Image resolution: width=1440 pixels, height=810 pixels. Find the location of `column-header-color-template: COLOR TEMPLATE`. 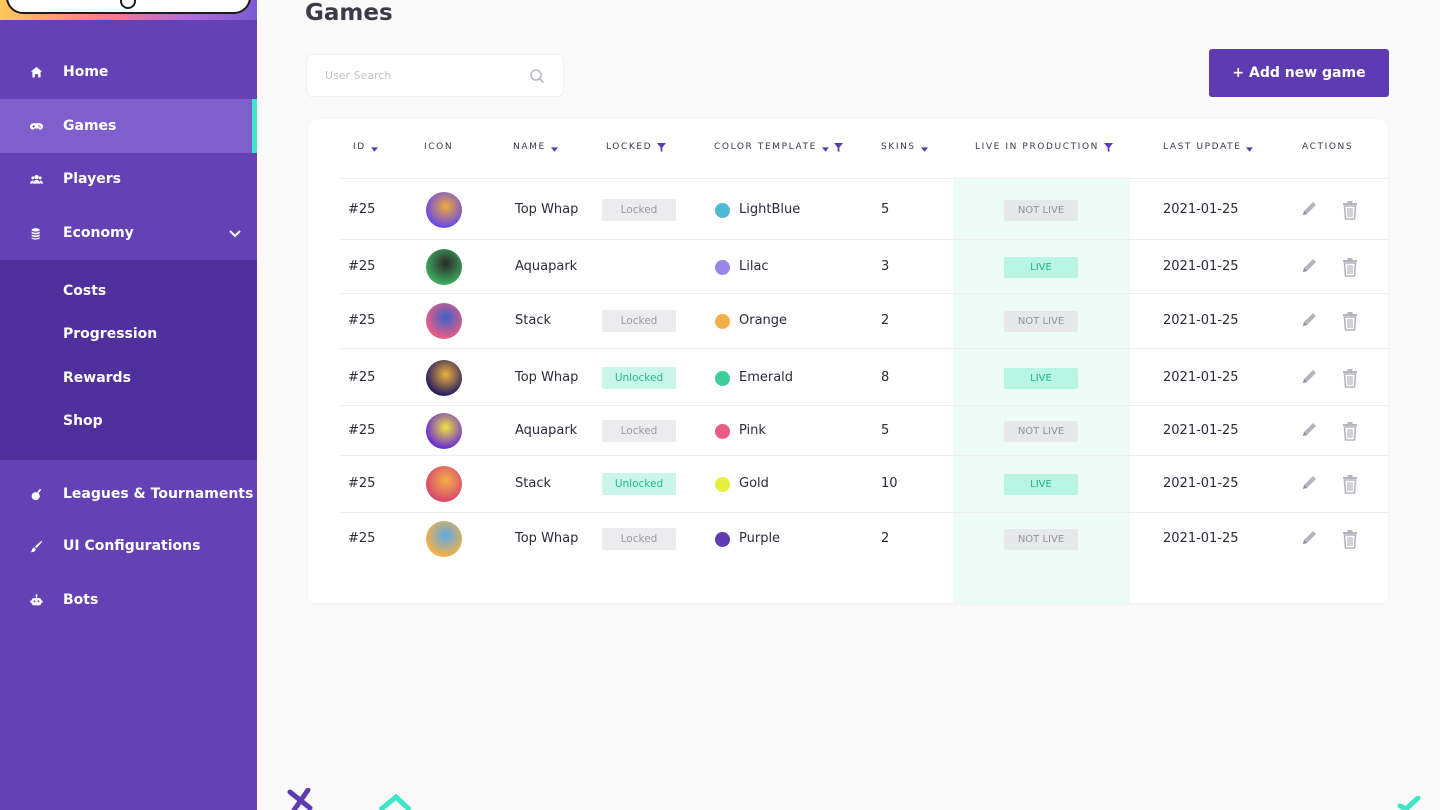

column-header-color-template: COLOR TEMPLATE is located at coordinates (778, 147).